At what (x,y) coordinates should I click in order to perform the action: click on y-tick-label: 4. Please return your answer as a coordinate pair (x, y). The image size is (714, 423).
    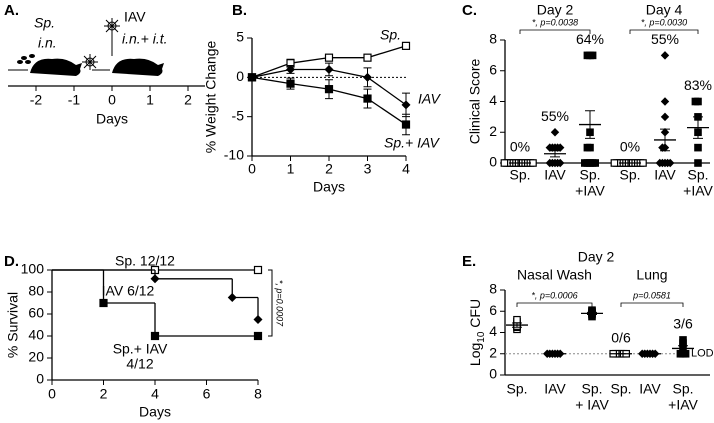
    Looking at the image, I should click on (493, 331).